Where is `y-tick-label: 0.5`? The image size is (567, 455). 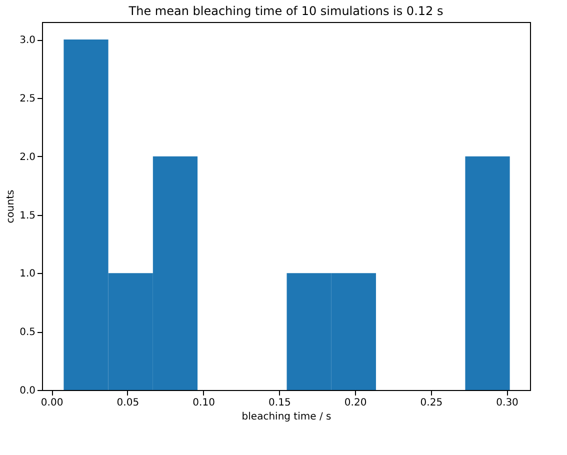 y-tick-label: 0.5 is located at coordinates (28, 332).